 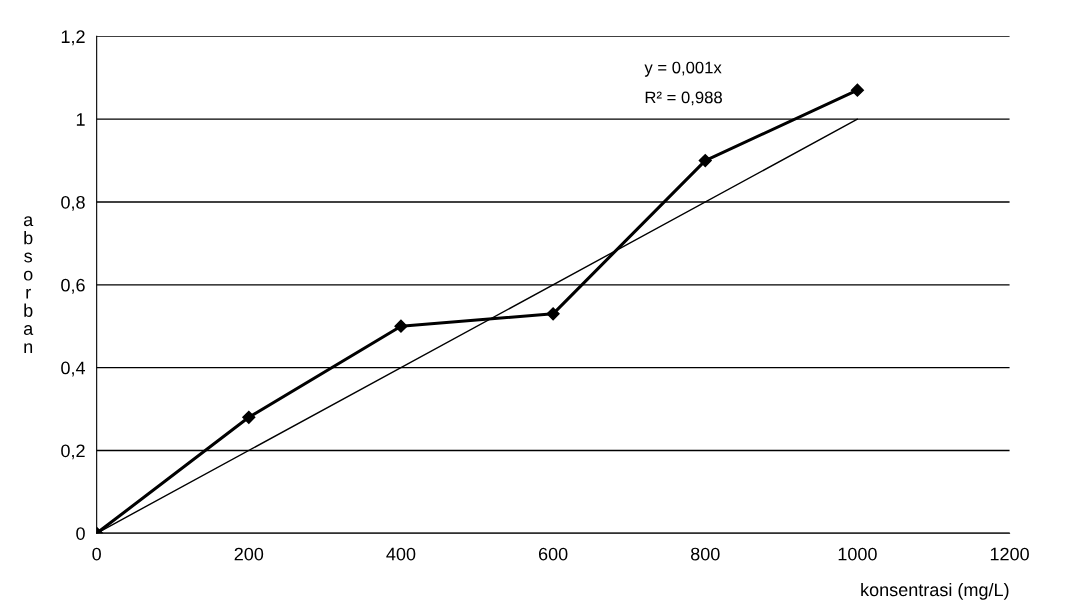 I want to click on x-tick-label: 1000, so click(x=857, y=554).